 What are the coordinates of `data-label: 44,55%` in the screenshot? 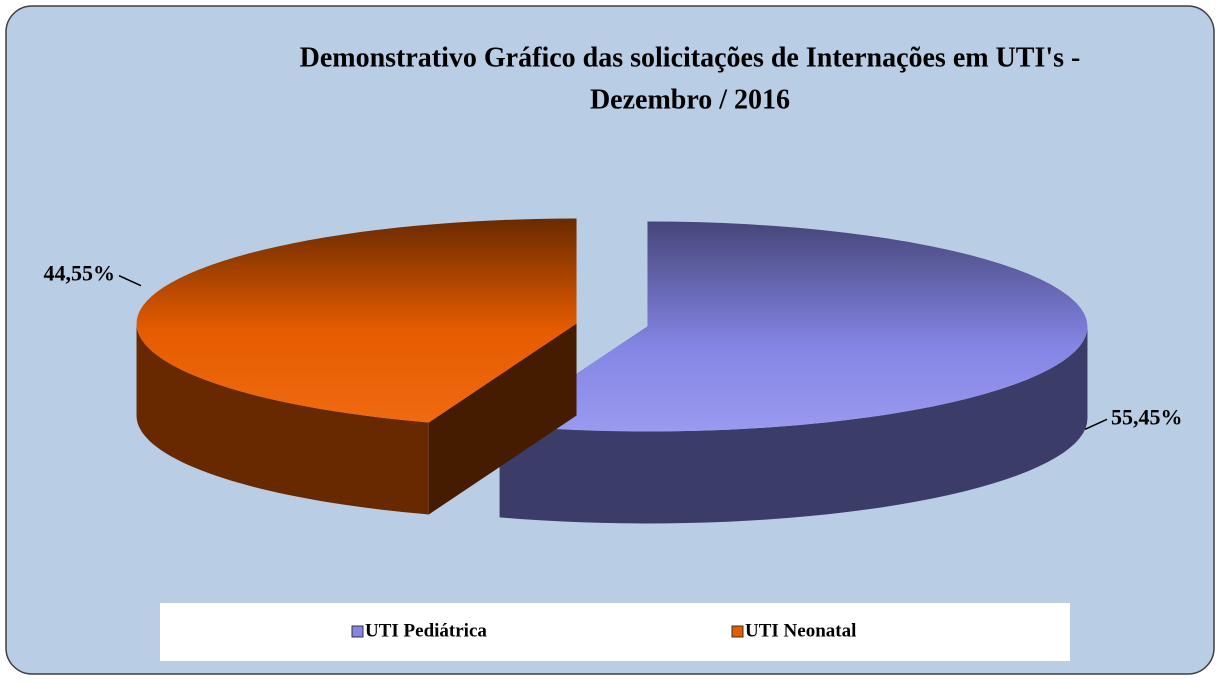 It's located at (79, 273).